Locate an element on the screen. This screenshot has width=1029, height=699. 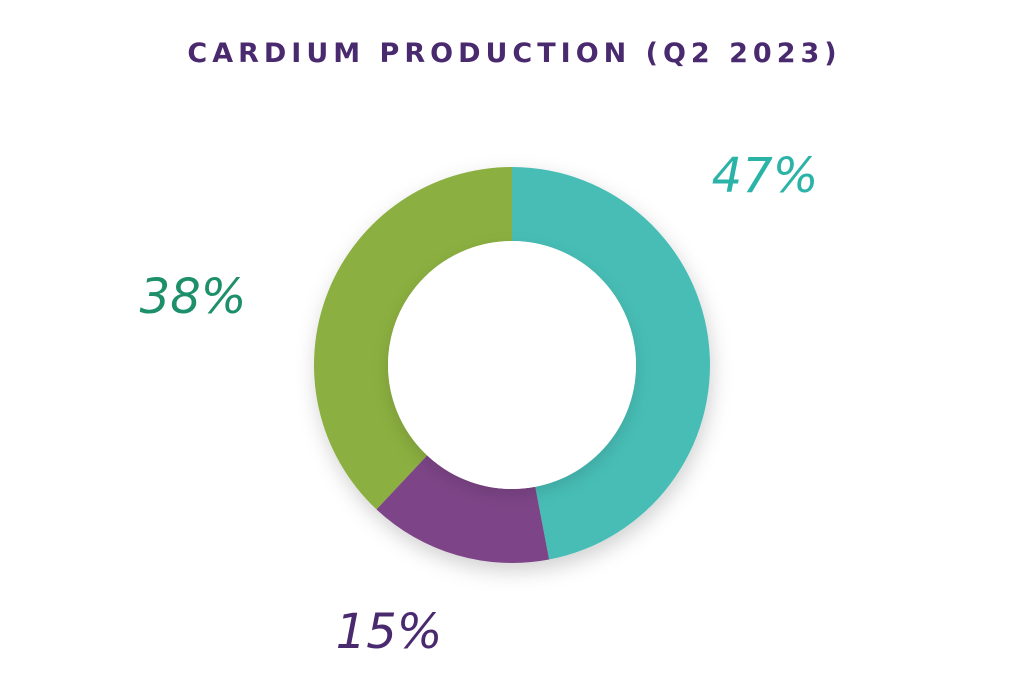
chart-title: CARDIUM PRODUCTION (Q2 2023) is located at coordinates (514, 53).